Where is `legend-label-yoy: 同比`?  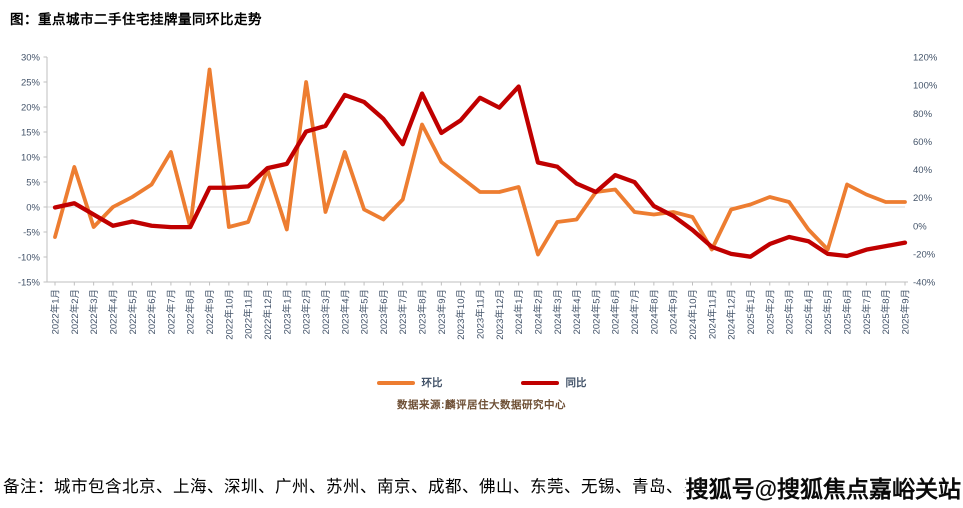
legend-label-yoy: 同比 is located at coordinates (576, 383).